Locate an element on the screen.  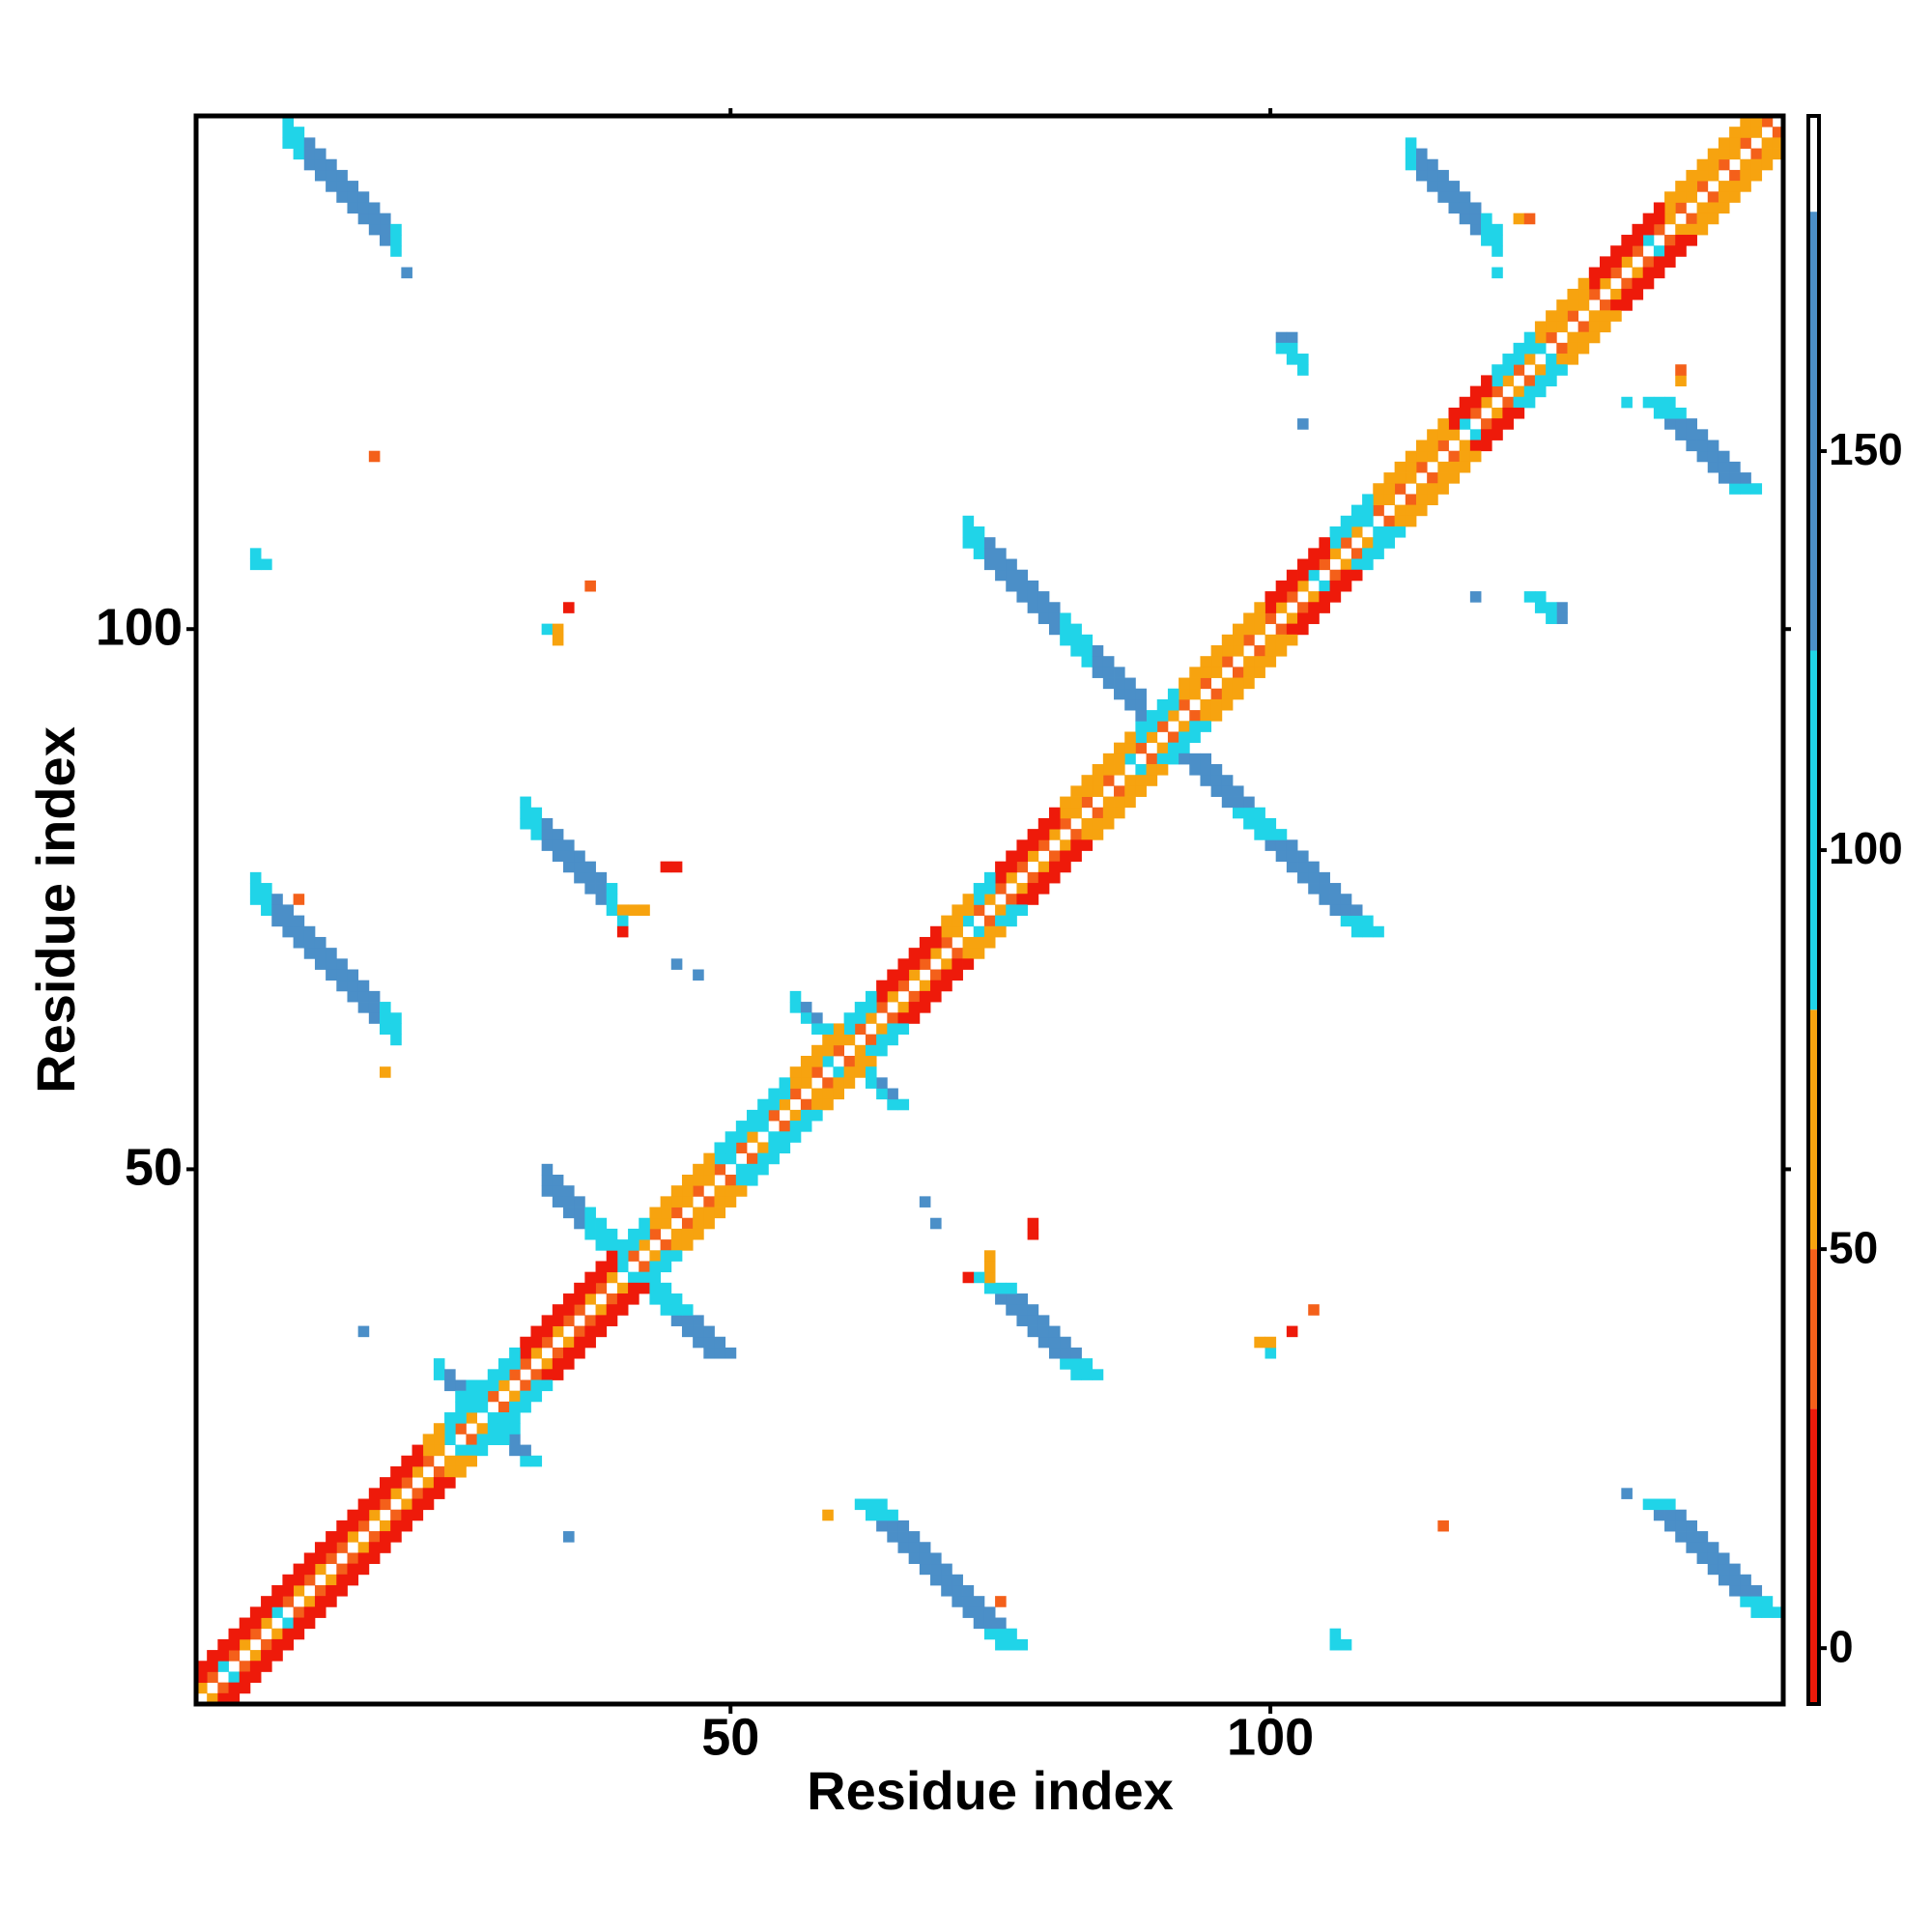
x-axis-title: Residue index is located at coordinates (990, 1790).